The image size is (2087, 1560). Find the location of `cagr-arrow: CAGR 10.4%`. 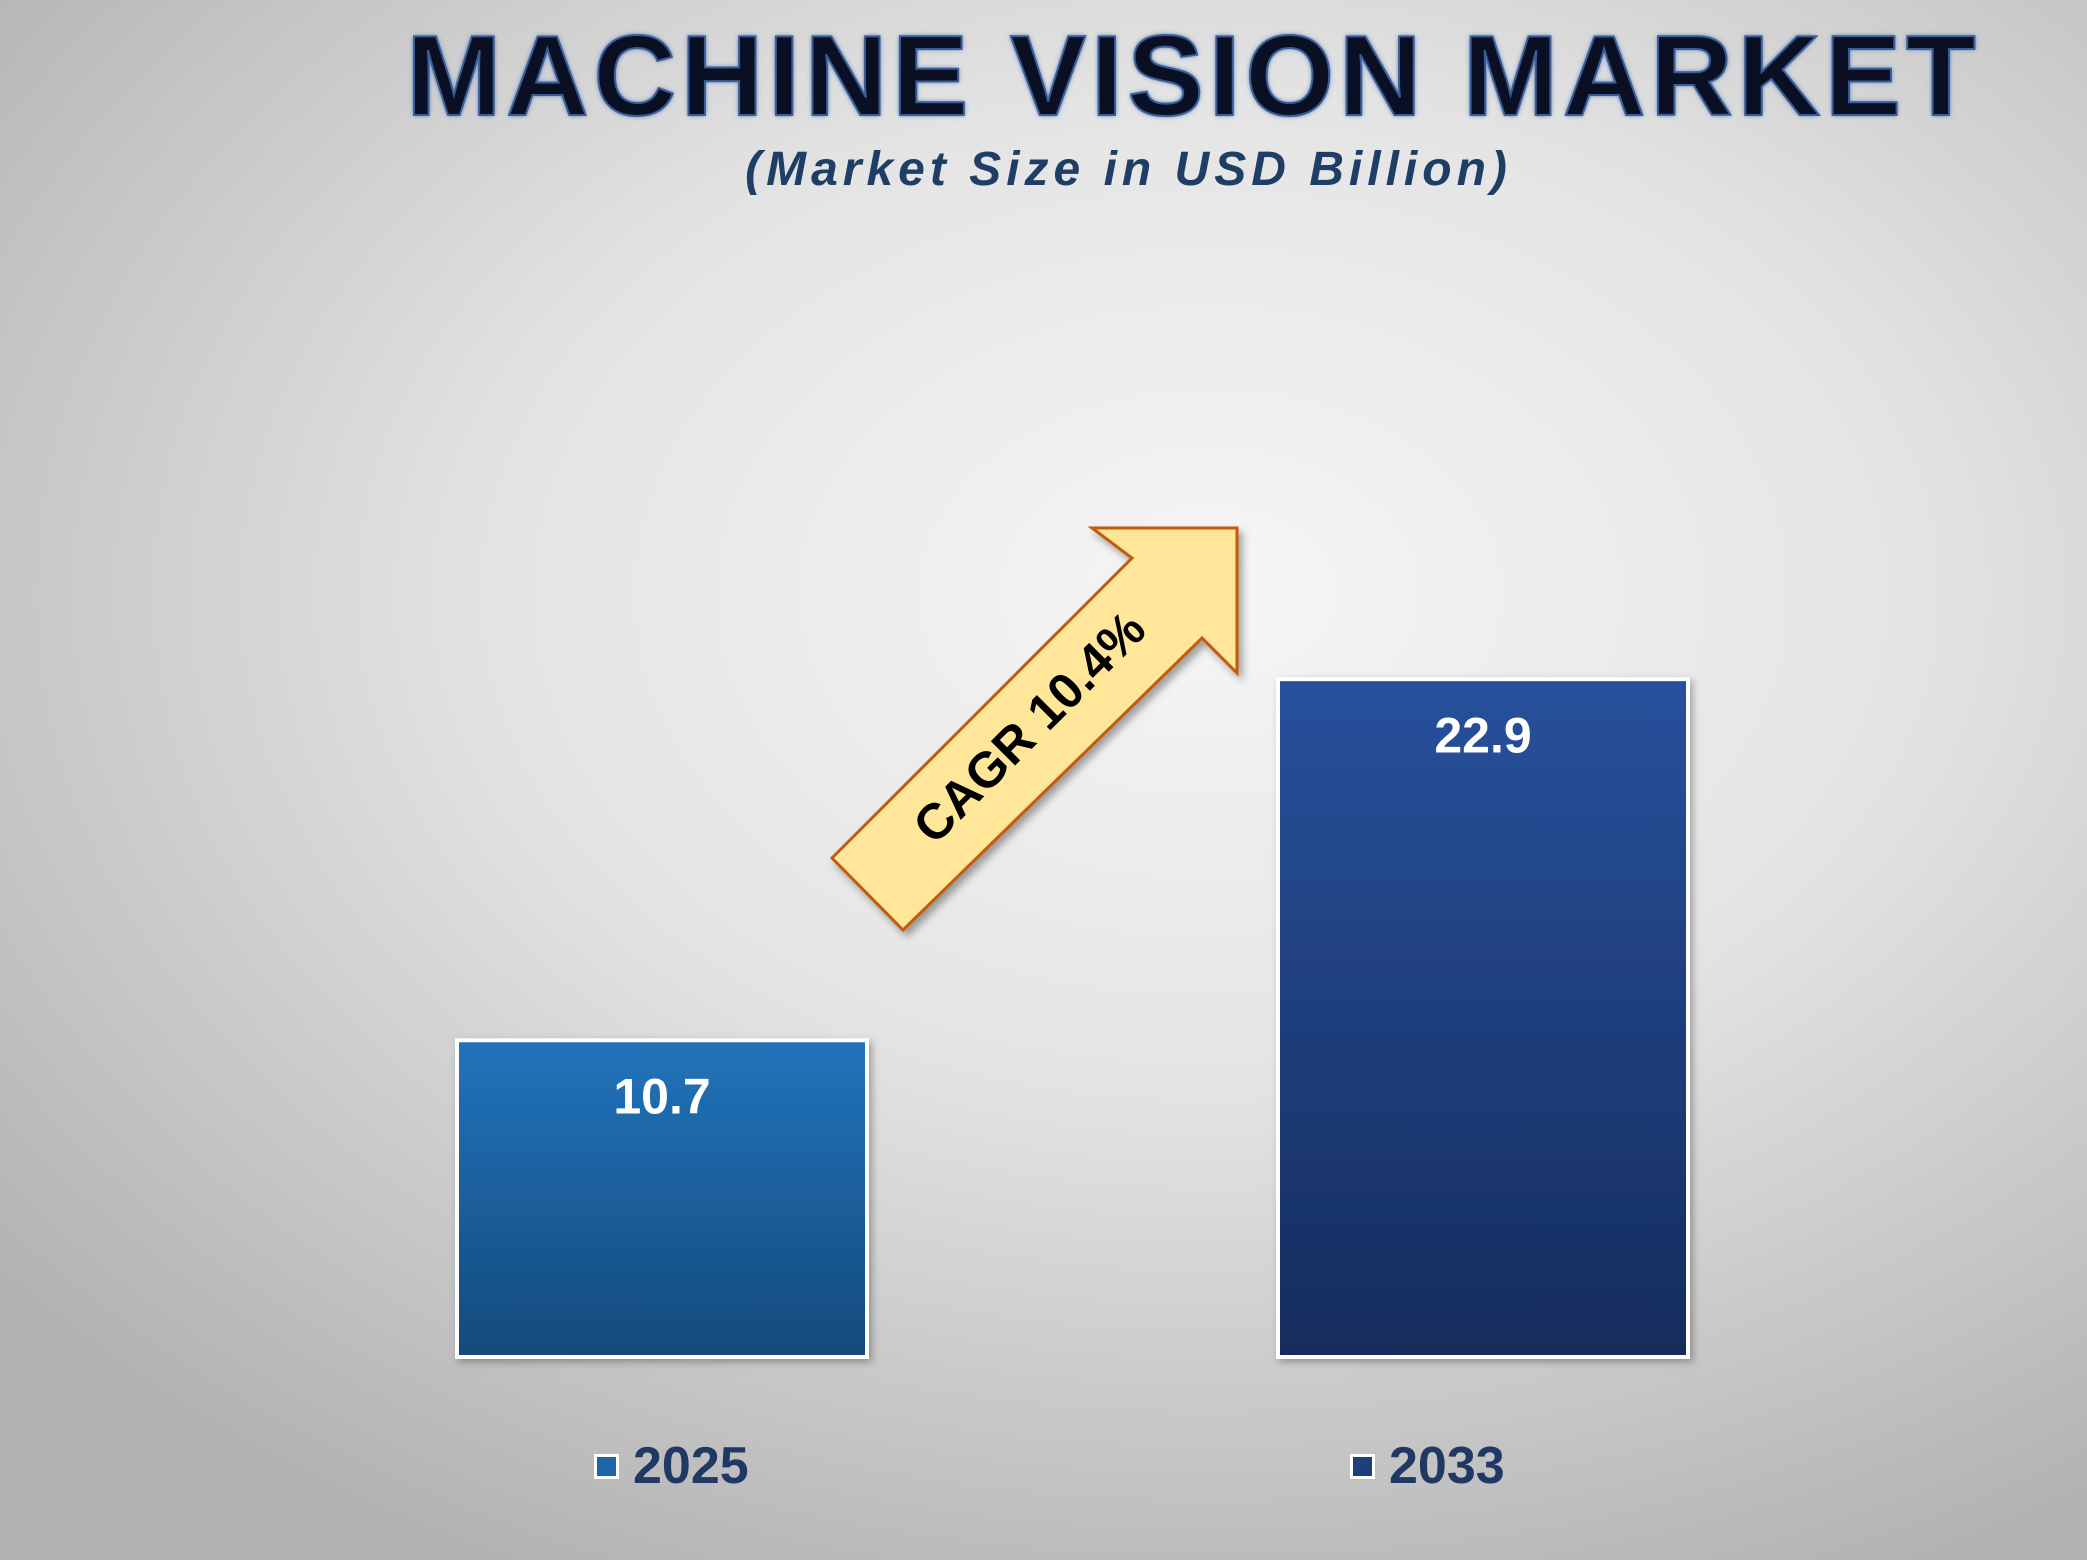

cagr-arrow: CAGR 10.4% is located at coordinates (1034, 729).